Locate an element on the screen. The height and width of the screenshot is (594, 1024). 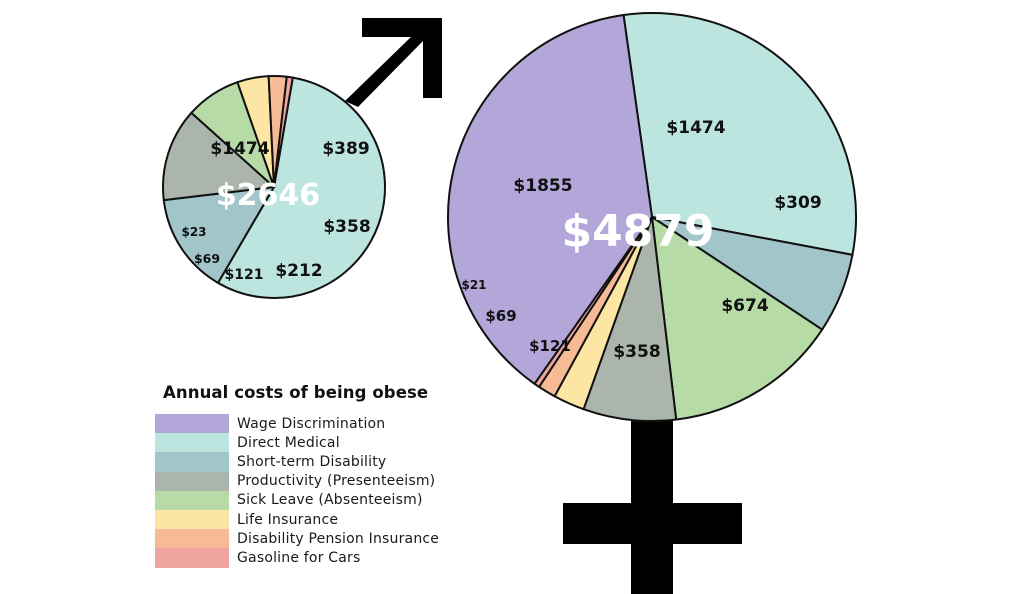
legend-item: Life Insurance is located at coordinates (297, 519).